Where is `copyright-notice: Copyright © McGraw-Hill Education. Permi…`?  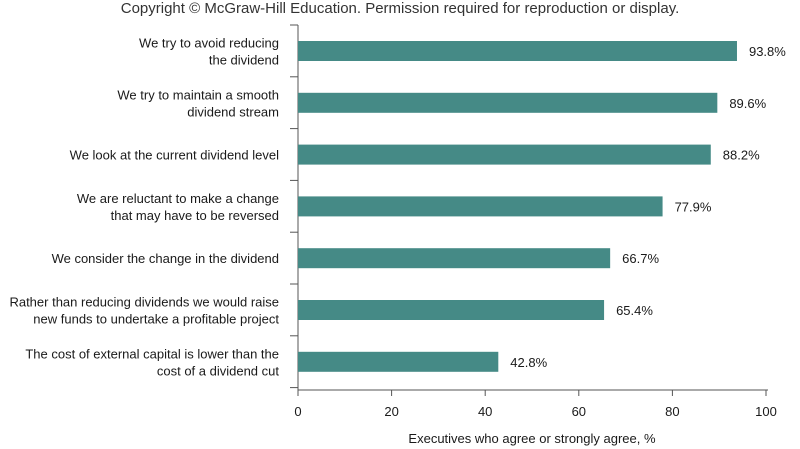
copyright-notice: Copyright © McGraw-Hill Education. Permi… is located at coordinates (400, 8).